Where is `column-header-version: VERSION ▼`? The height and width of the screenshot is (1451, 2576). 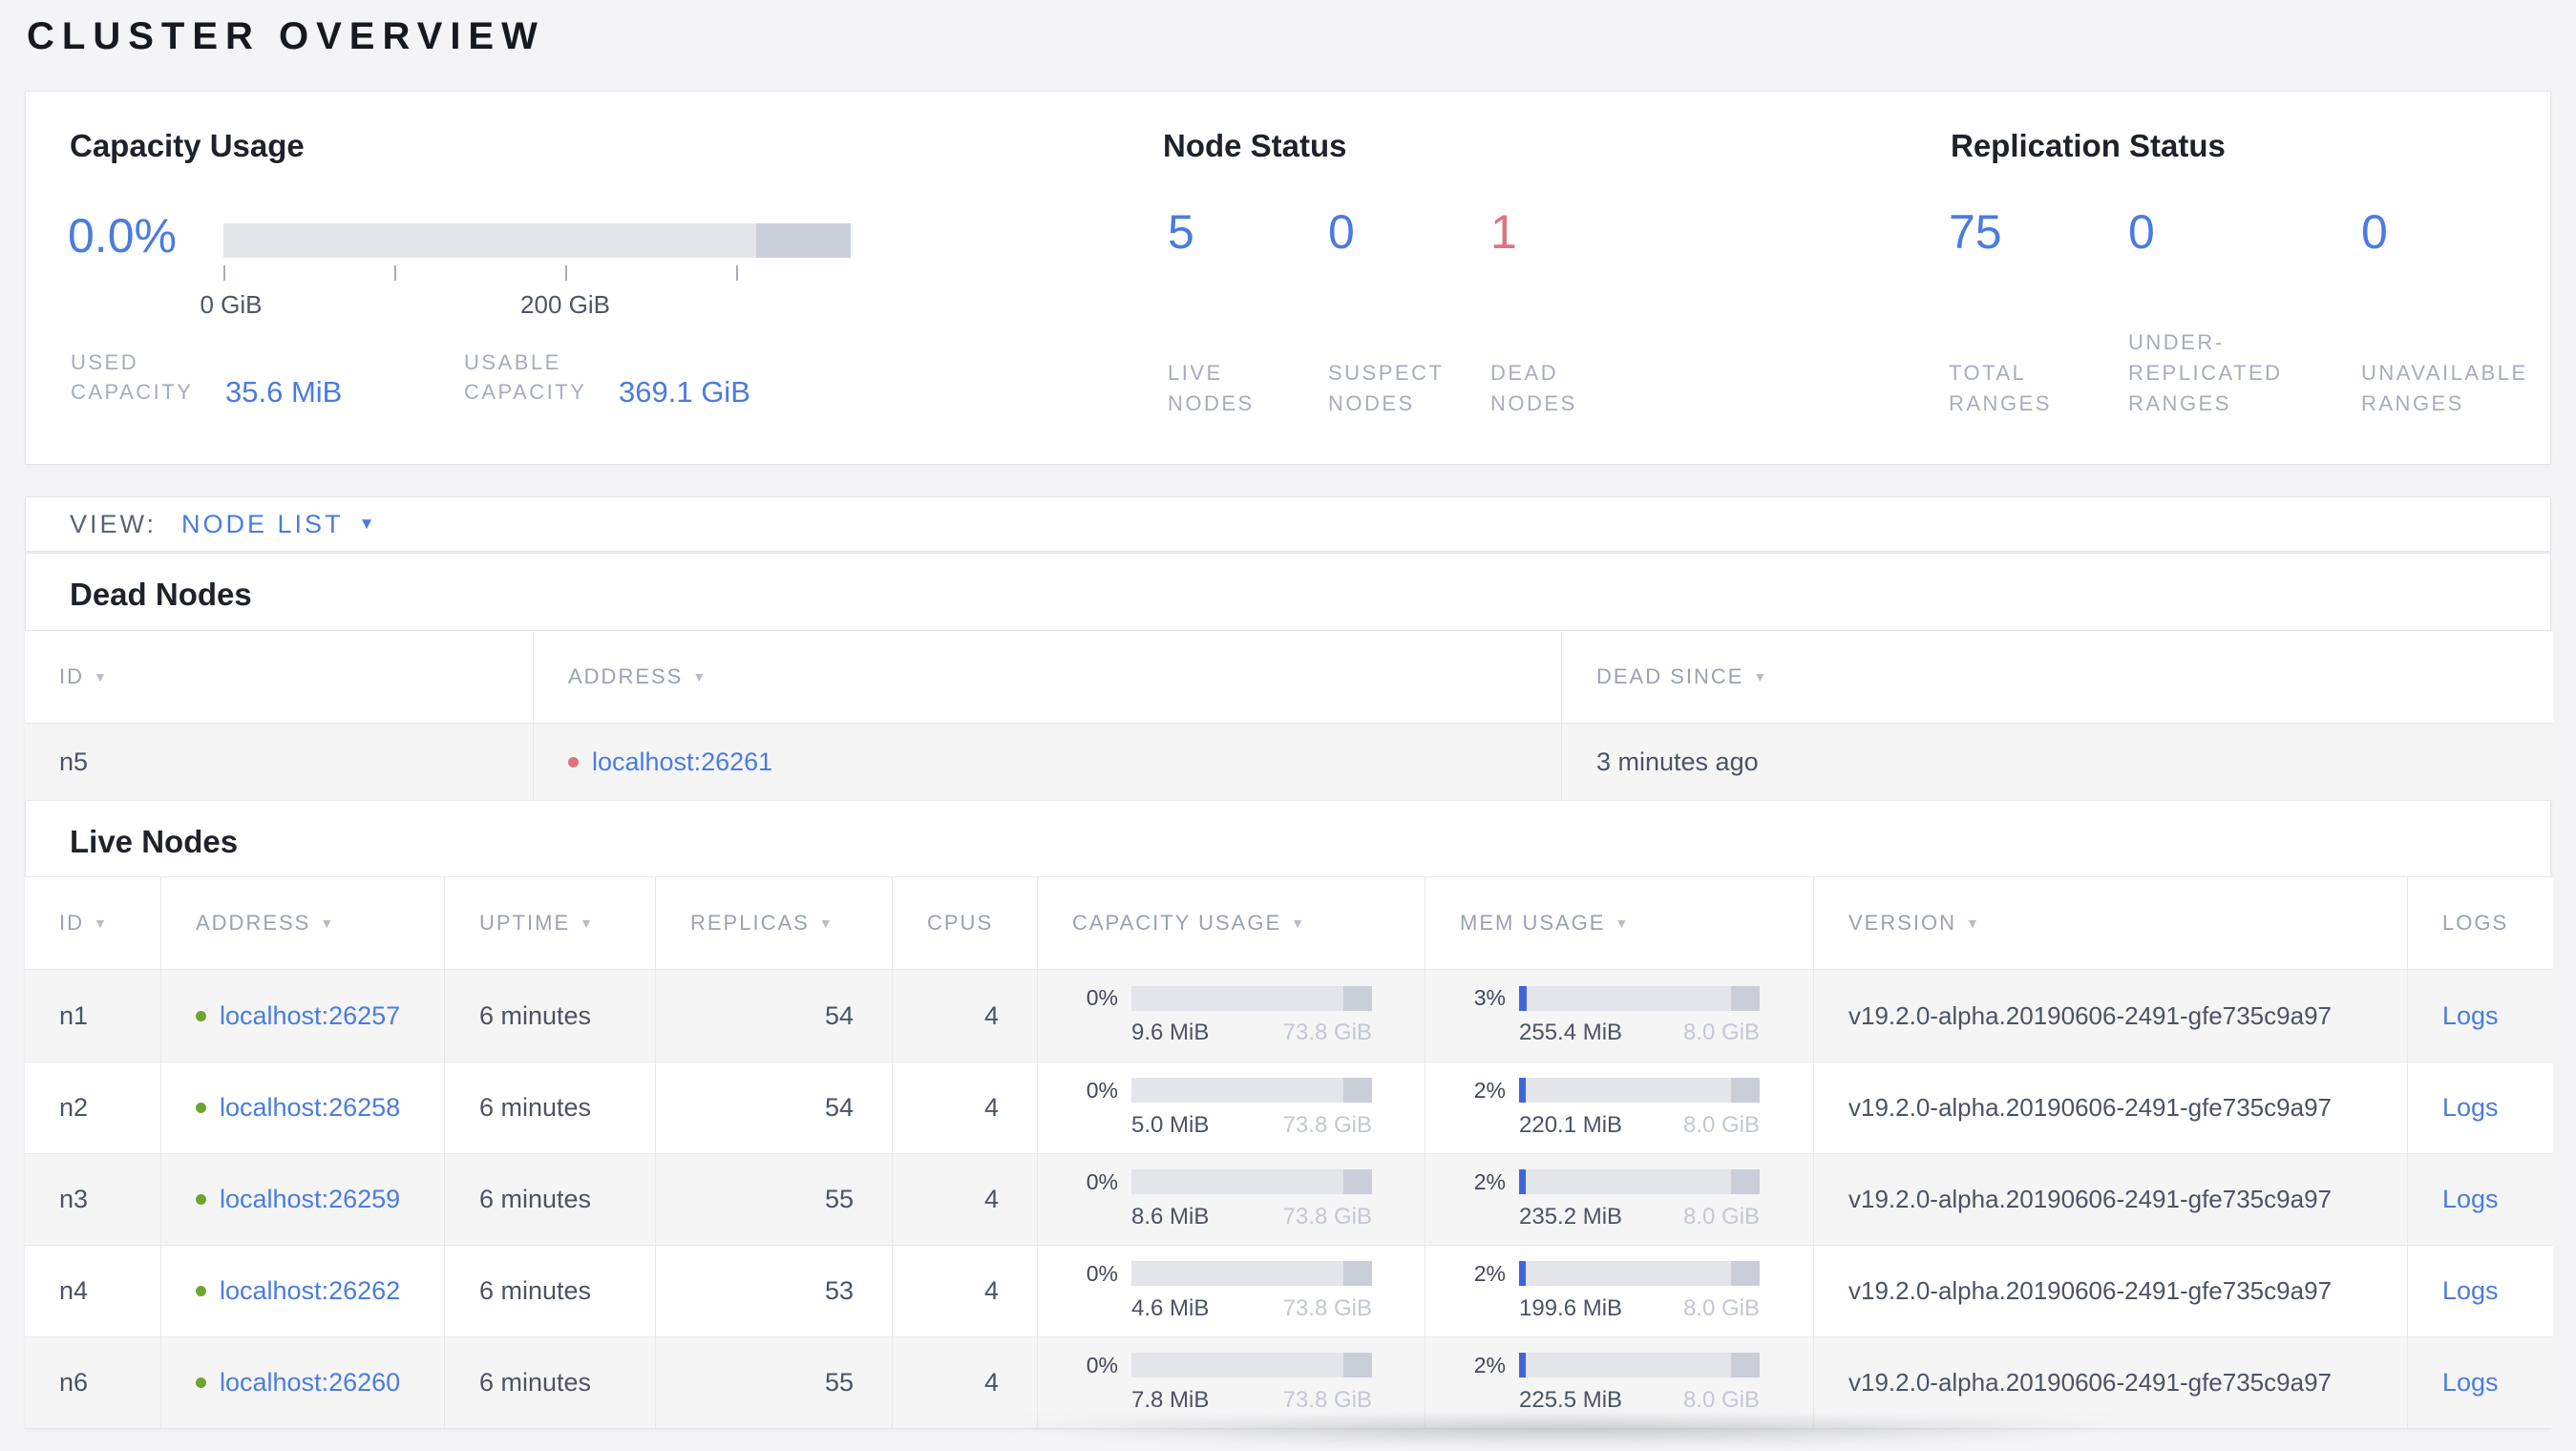 column-header-version: VERSION ▼ is located at coordinates (2110, 923).